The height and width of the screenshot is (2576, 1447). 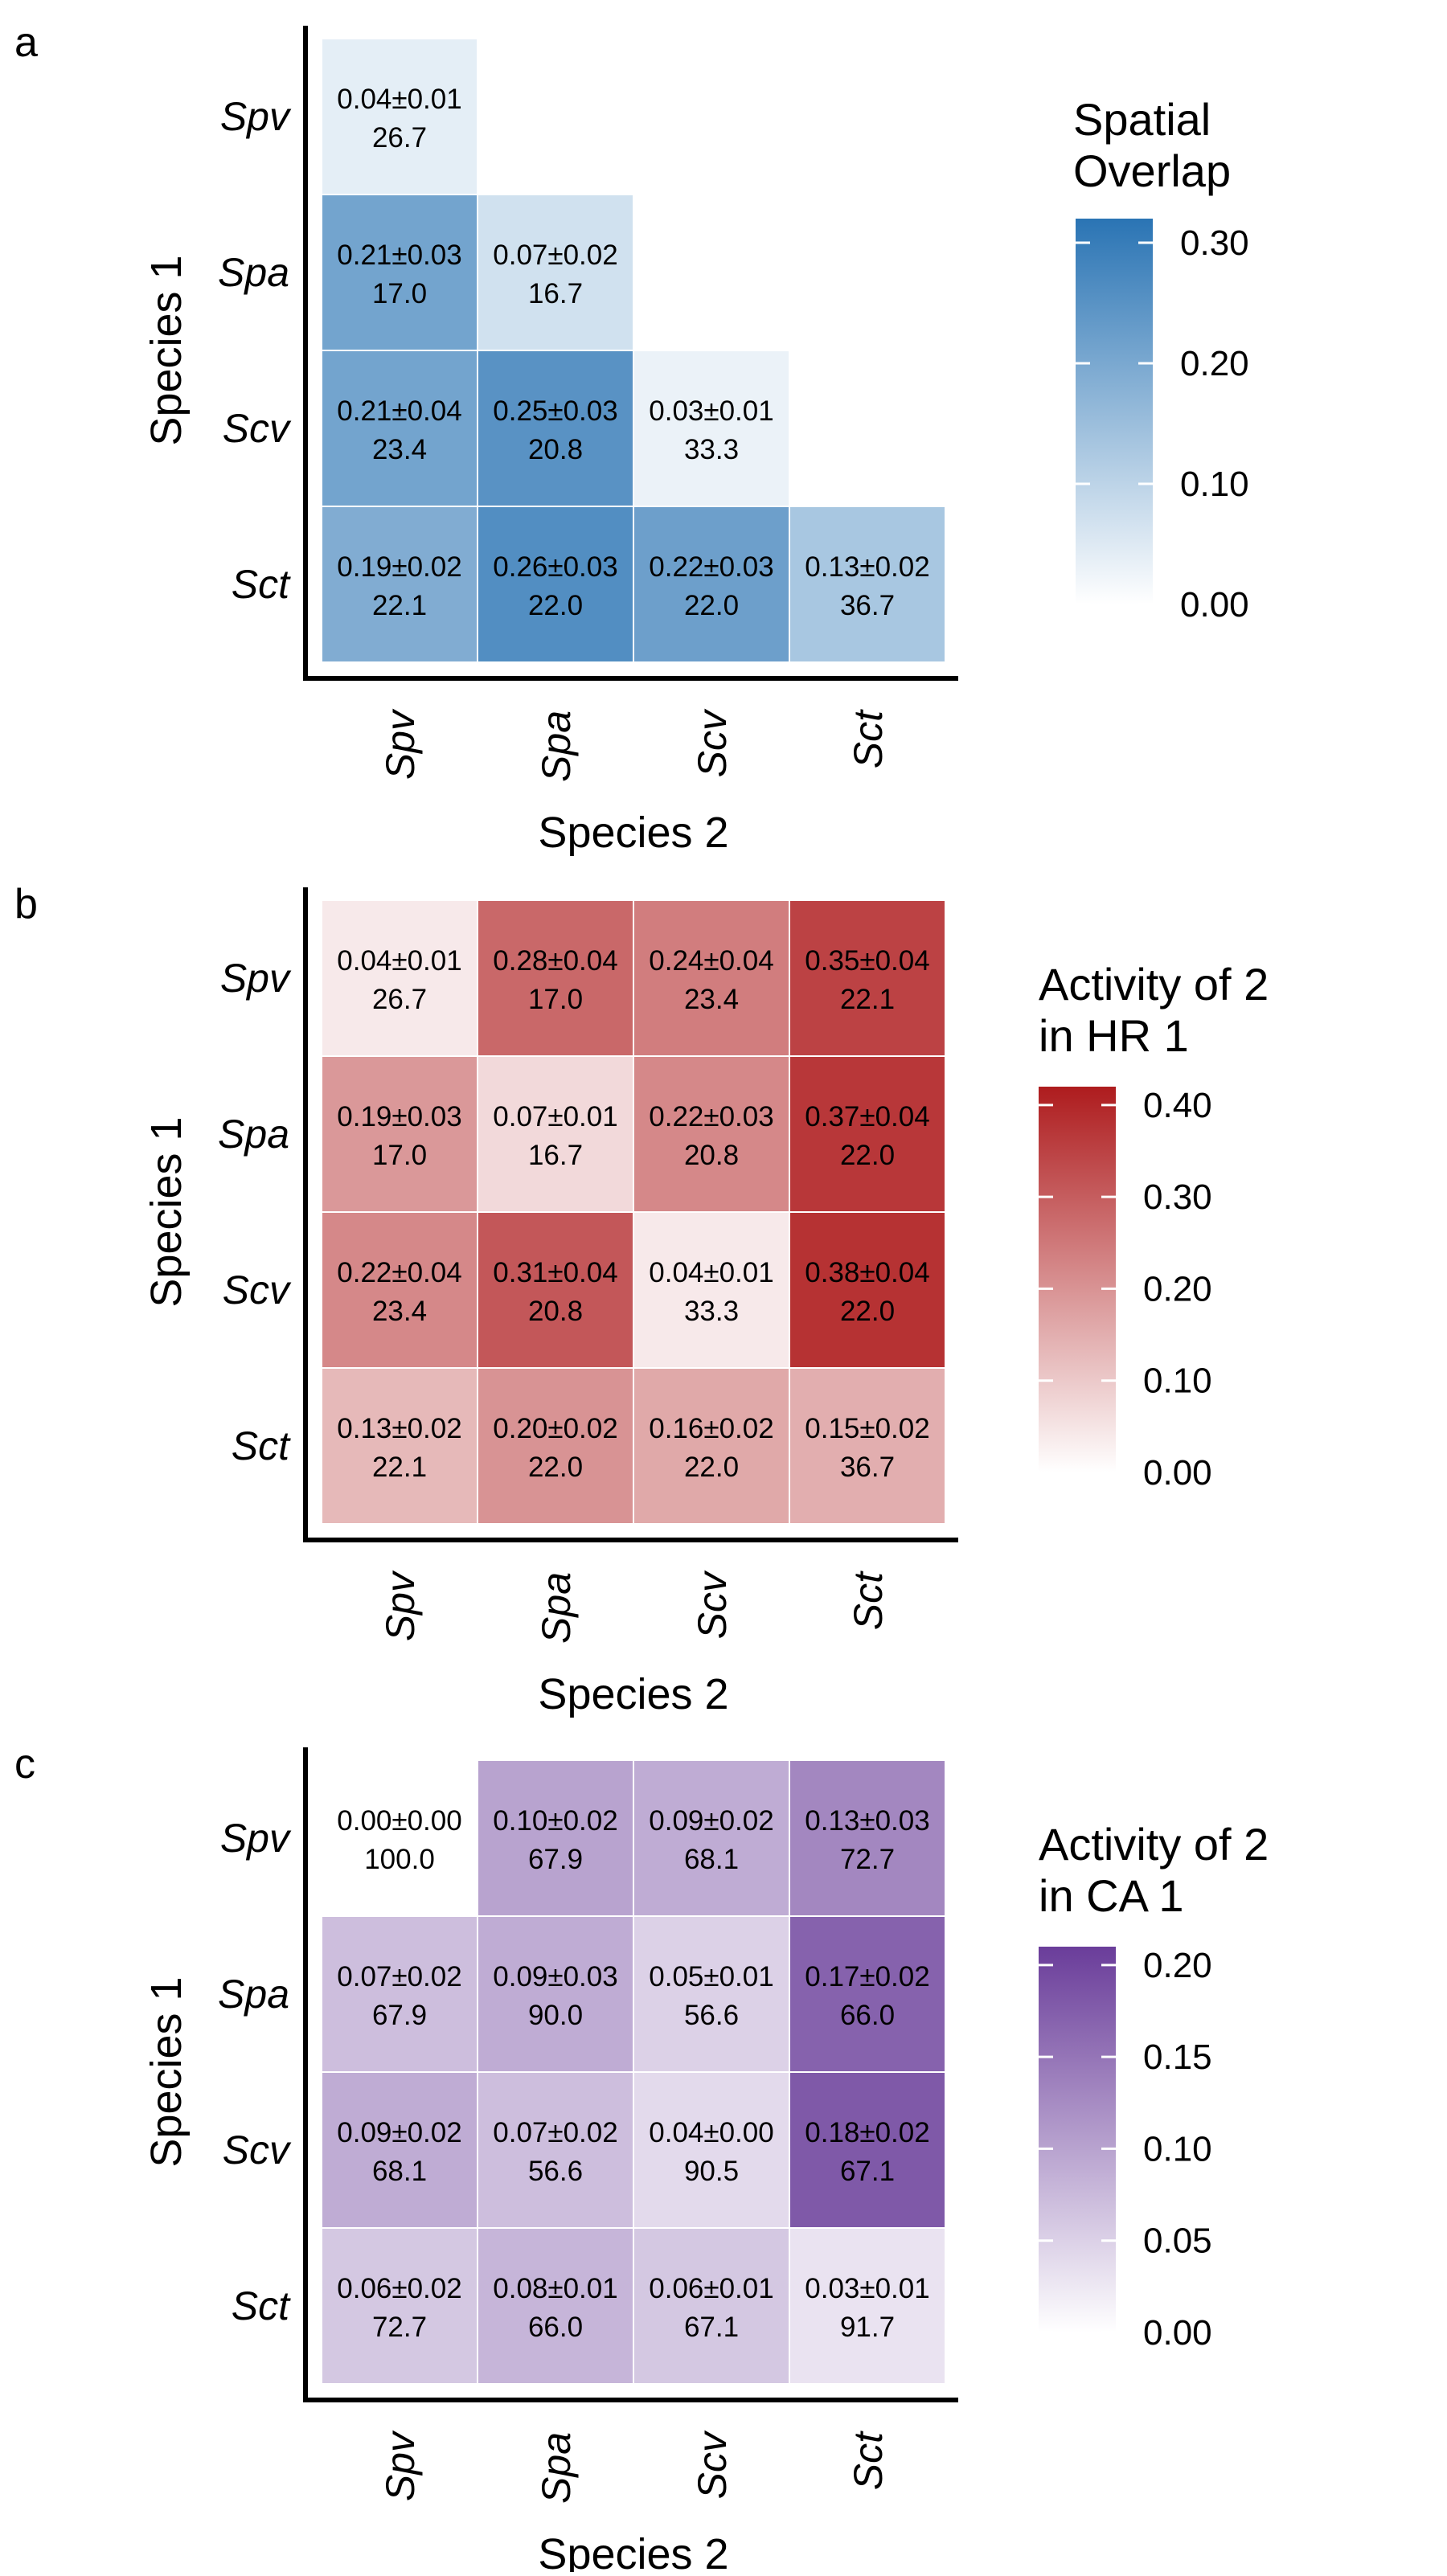 What do you see at coordinates (555, 2015) in the screenshot?
I see `cell-sub-label: 90.0` at bounding box center [555, 2015].